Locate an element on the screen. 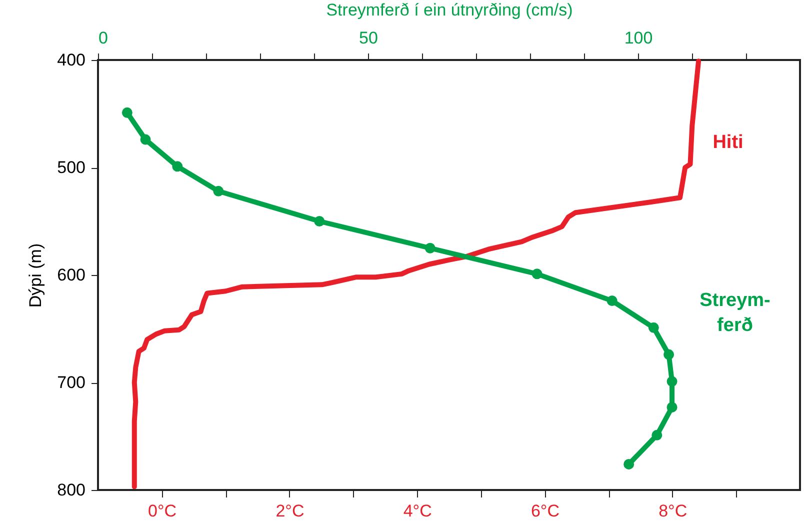 This screenshot has height=523, width=804. y-tick-label: 400 is located at coordinates (71, 60).